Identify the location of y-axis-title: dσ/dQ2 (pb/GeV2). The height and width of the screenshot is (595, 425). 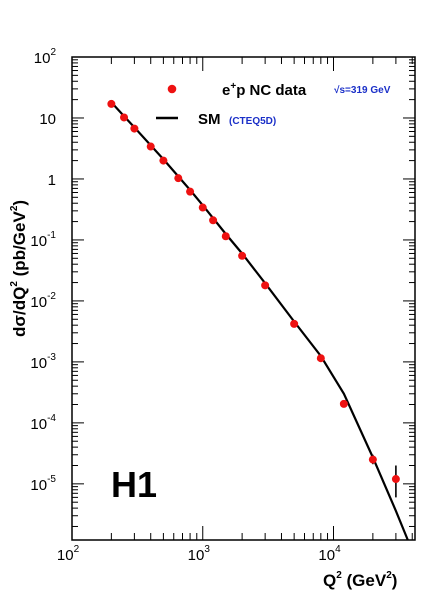
(19, 268).